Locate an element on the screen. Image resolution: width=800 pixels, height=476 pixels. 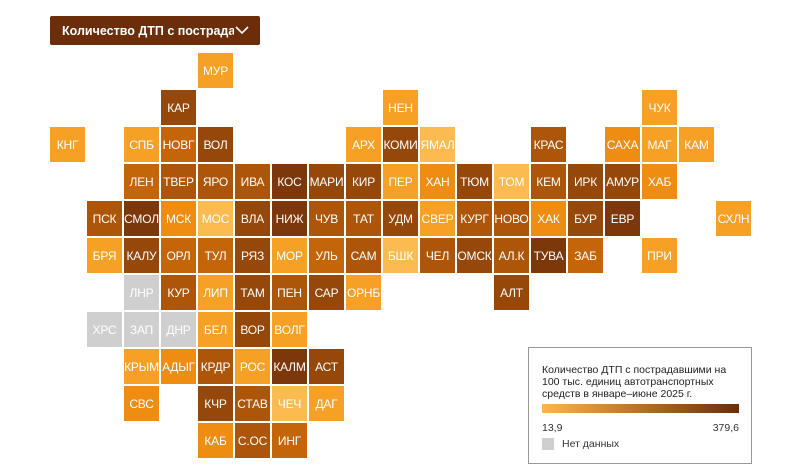
region-tile-даг: ДАГ is located at coordinates (326, 403).